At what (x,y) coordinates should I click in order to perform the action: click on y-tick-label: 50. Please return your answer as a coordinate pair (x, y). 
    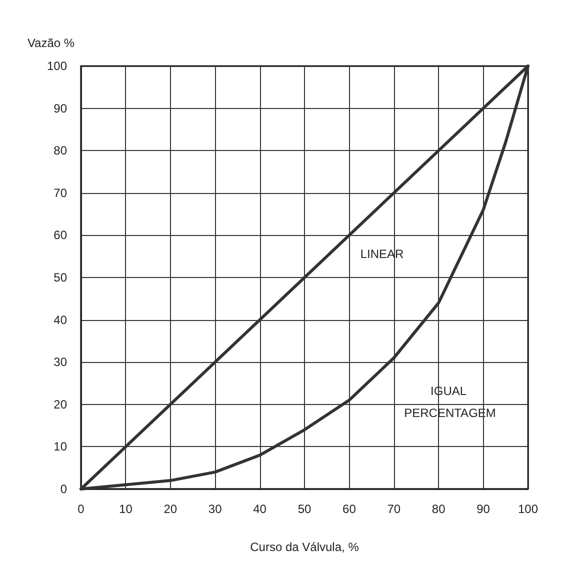
    Looking at the image, I should click on (61, 277).